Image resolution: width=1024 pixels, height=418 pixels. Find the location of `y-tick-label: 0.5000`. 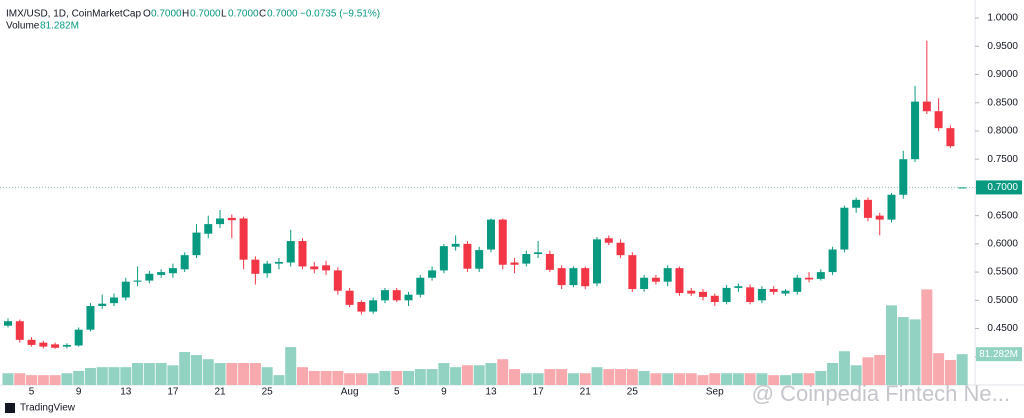

y-tick-label: 0.5000 is located at coordinates (1002, 300).